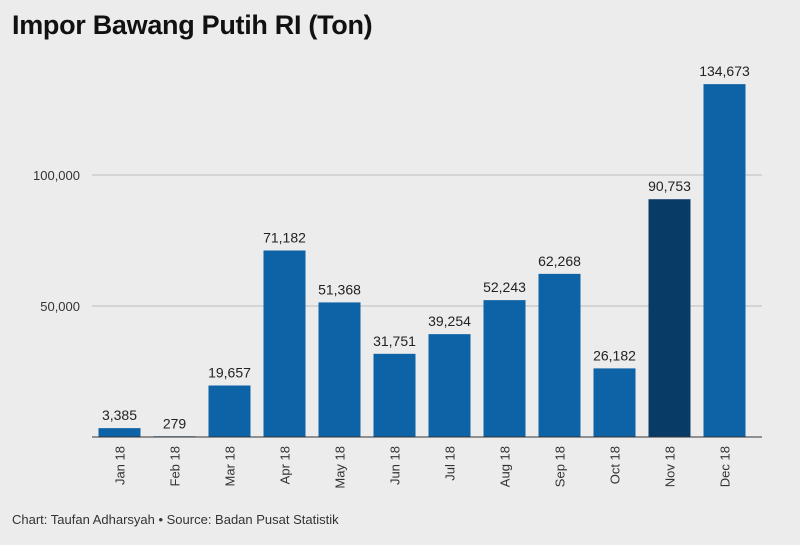 This screenshot has height=545, width=800. I want to click on x-tick-label: May 18, so click(340, 467).